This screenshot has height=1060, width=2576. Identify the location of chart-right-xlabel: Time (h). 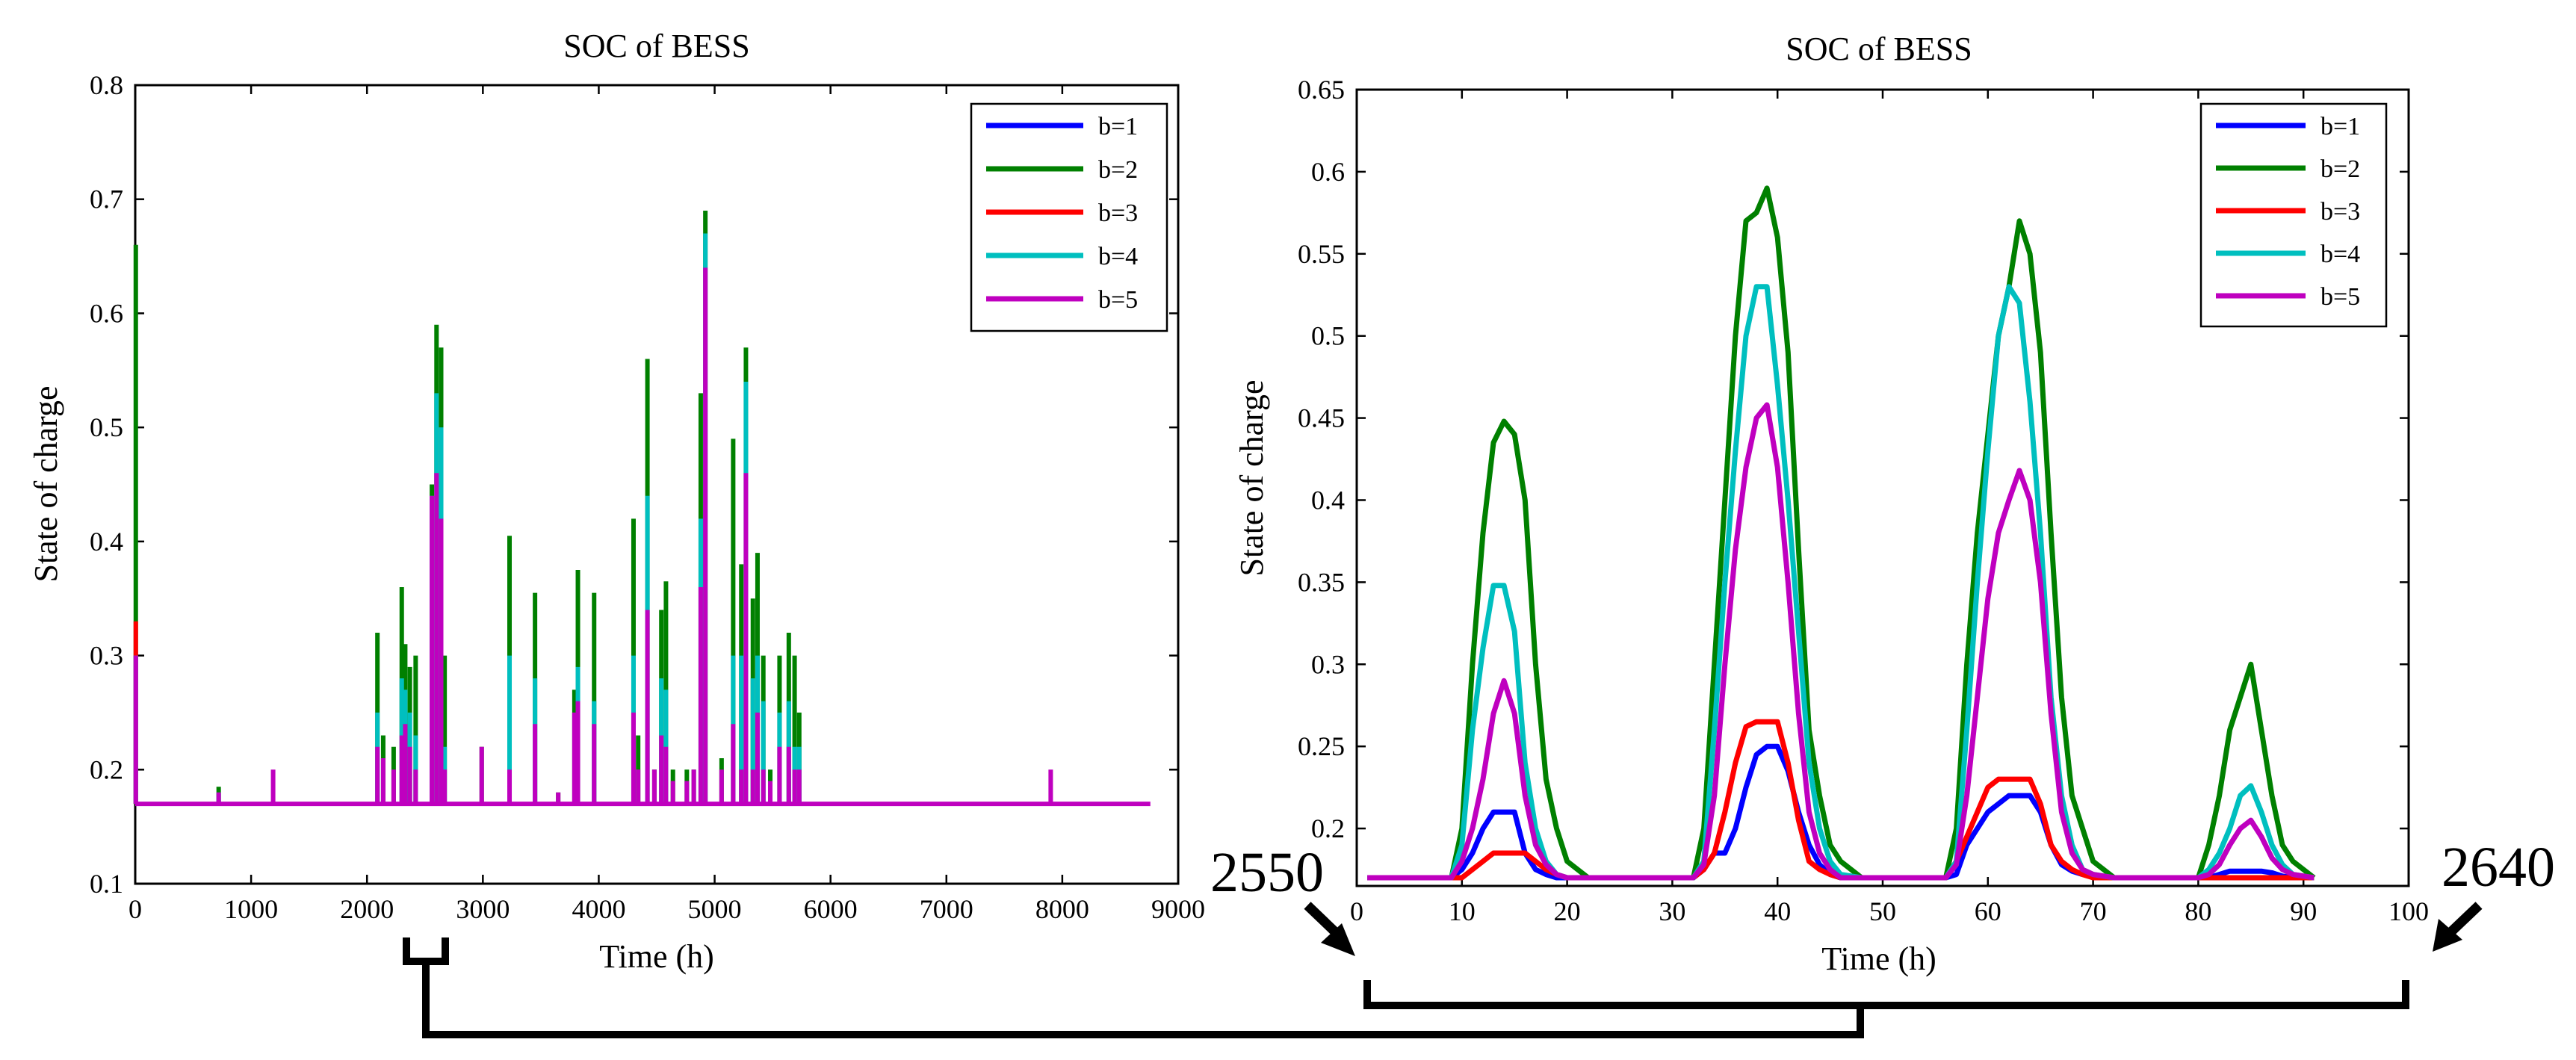
(1878, 958).